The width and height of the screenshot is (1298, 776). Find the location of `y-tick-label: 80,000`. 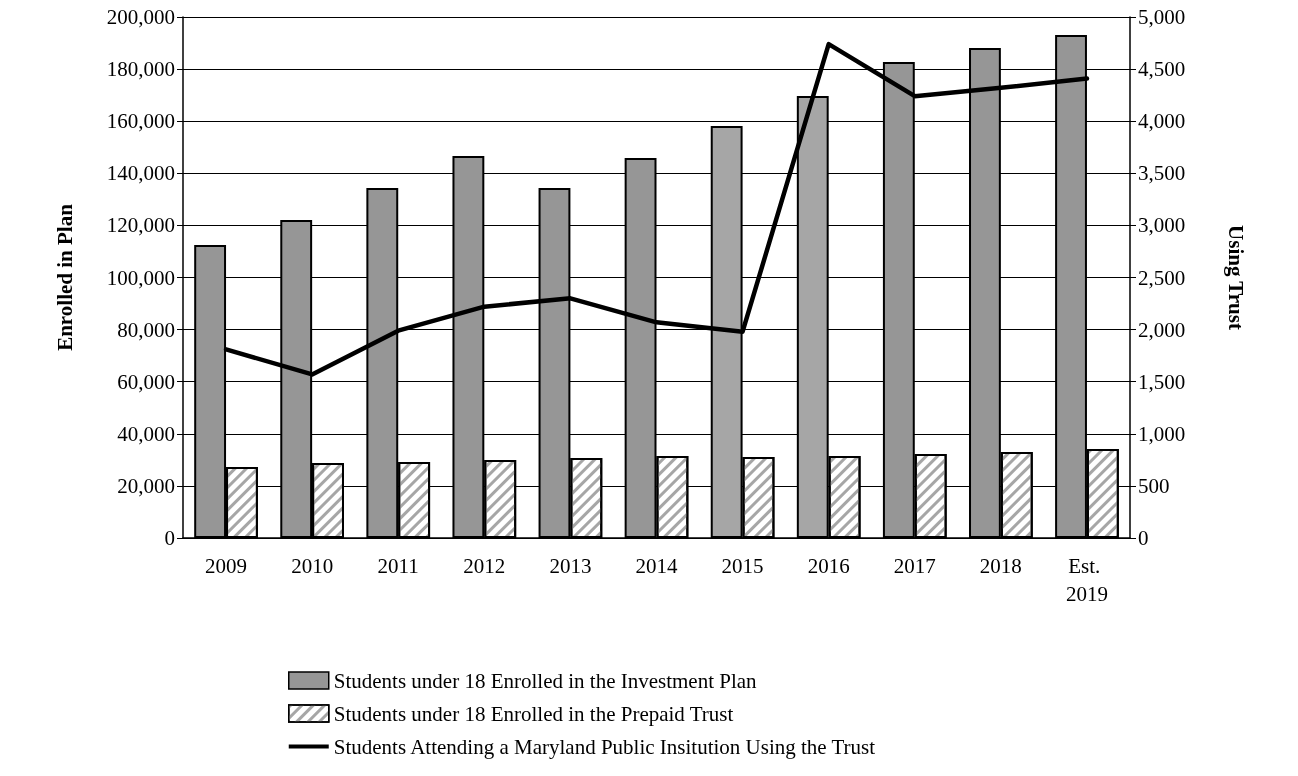

y-tick-label: 80,000 is located at coordinates (146, 329).